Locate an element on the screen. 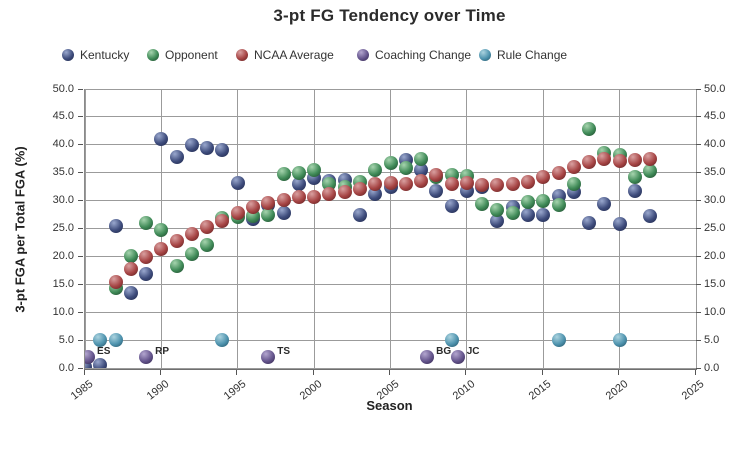 This screenshot has width=750, height=456. legend-label: NCAA Average is located at coordinates (294, 55).